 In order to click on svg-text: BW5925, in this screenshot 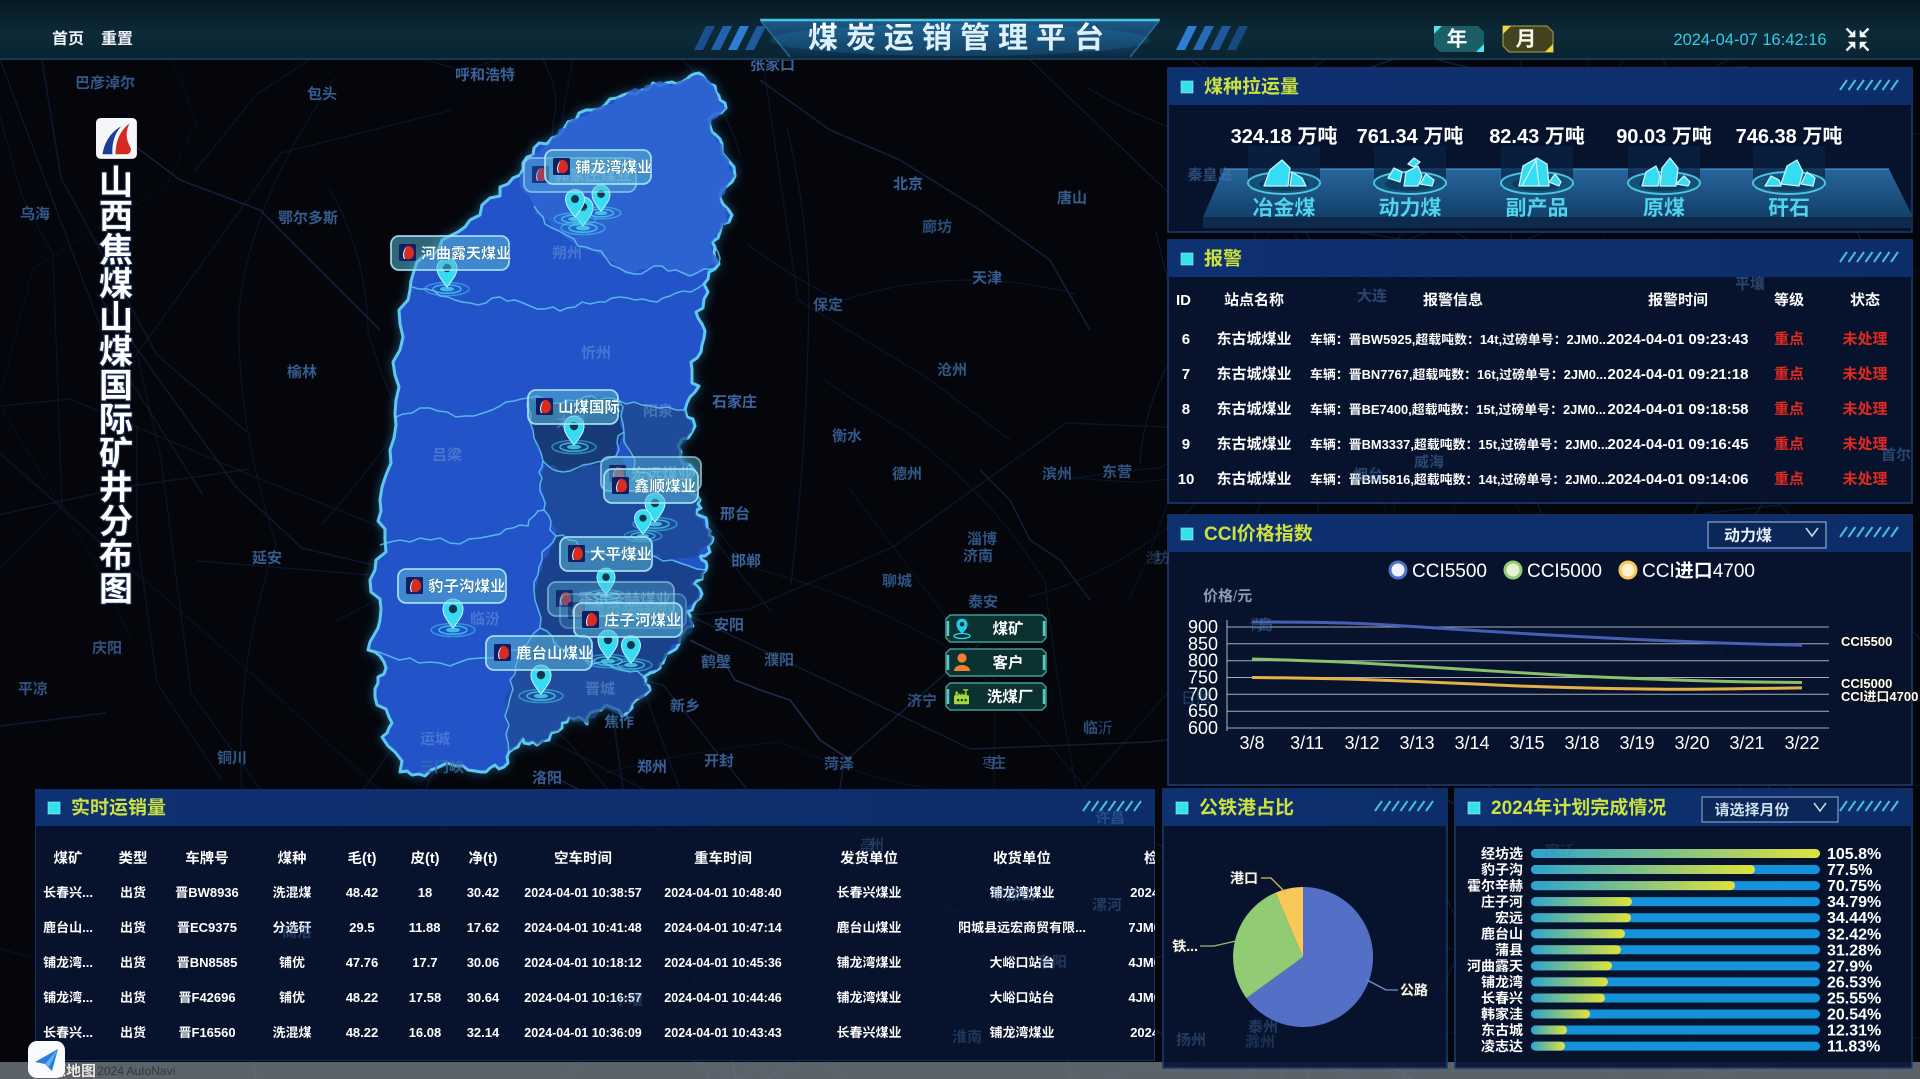, I will do `click(1389, 339)`.